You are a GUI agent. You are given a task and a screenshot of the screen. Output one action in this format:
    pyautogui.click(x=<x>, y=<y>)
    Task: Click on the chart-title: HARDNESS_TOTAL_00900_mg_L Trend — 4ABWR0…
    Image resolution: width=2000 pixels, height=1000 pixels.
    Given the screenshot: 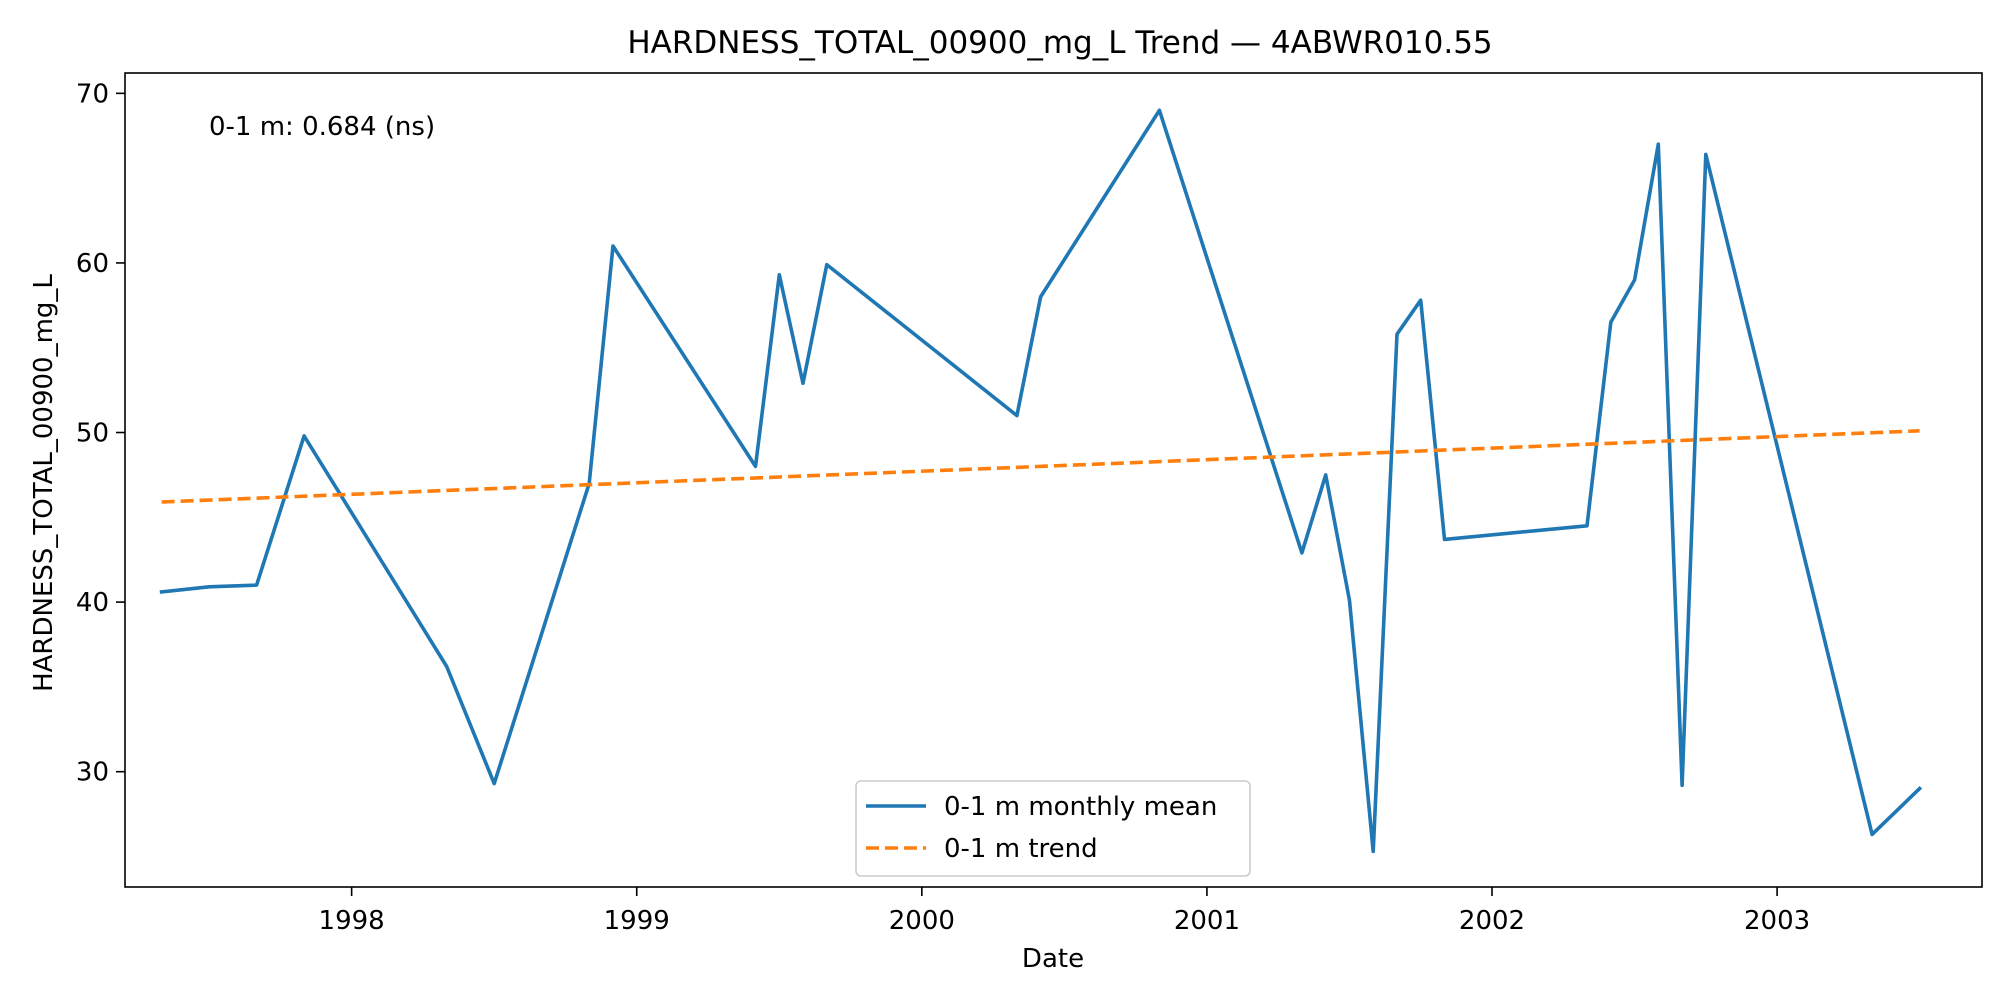 What is the action you would take?
    pyautogui.click(x=1059, y=43)
    